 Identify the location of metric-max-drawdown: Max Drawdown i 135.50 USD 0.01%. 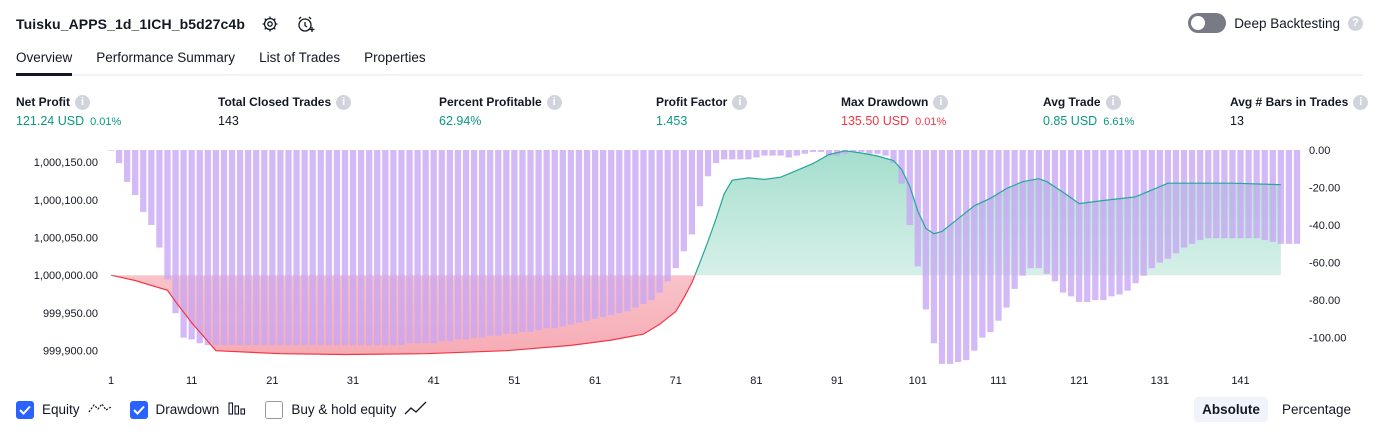
(895, 111).